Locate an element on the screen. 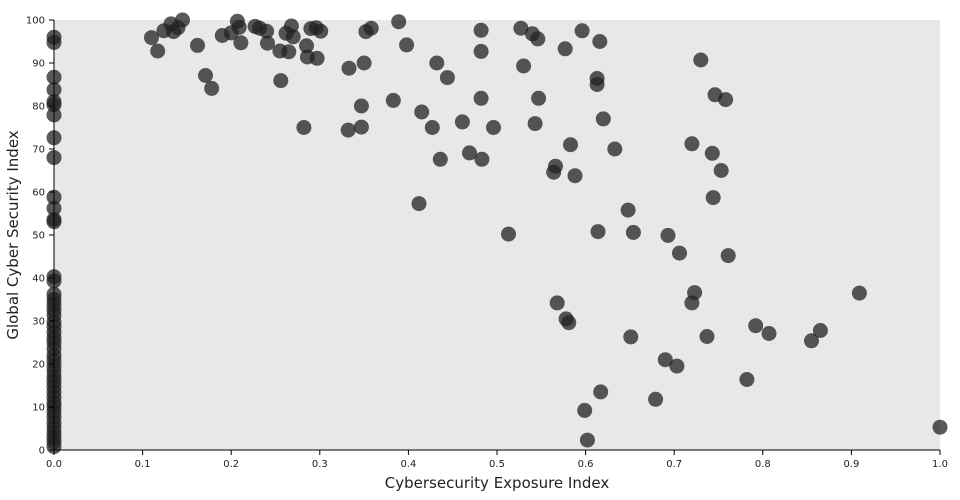 The width and height of the screenshot is (960, 500). x-tick-label: 0.0 is located at coordinates (54, 464).